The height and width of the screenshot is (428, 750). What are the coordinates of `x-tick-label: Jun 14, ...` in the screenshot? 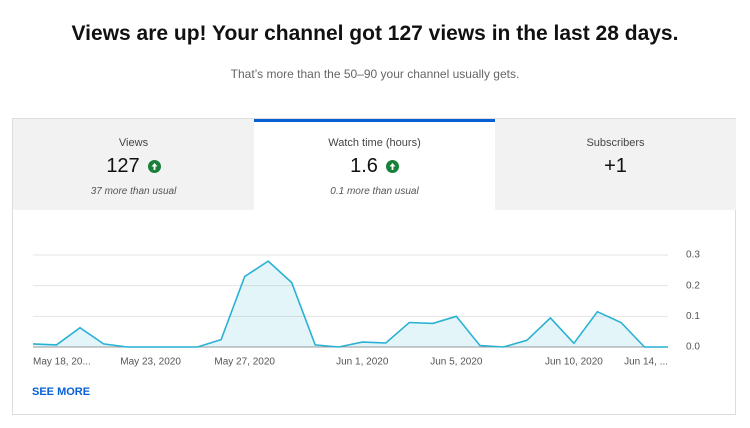 It's located at (646, 362).